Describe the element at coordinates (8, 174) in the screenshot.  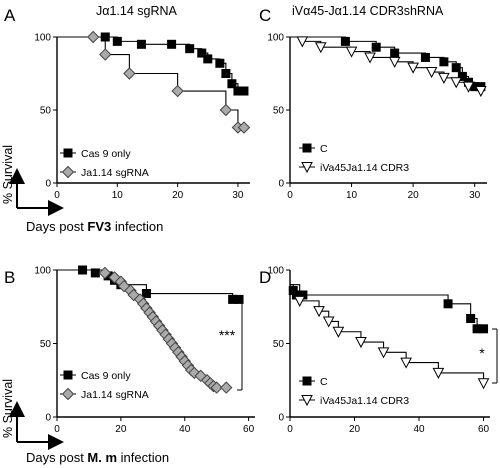
I see `y-axis-label-top: % Survival` at that location.